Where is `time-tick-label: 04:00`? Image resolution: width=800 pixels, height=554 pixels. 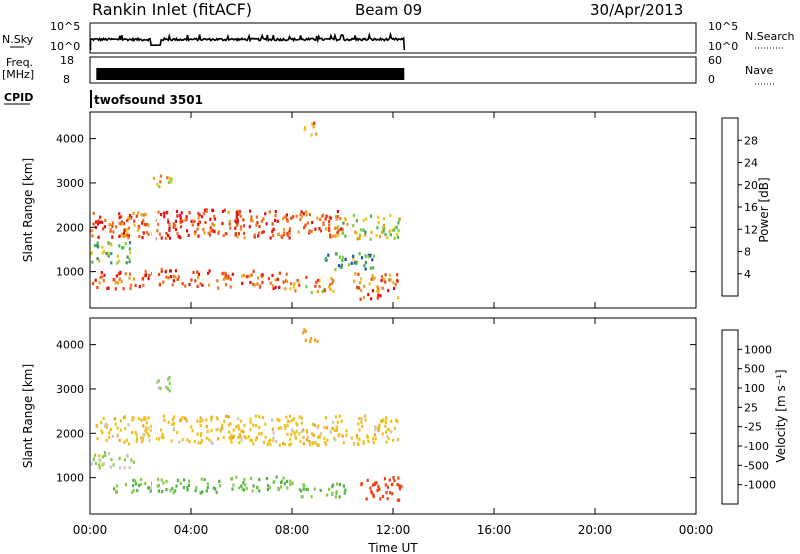 time-tick-label: 04:00 is located at coordinates (191, 530).